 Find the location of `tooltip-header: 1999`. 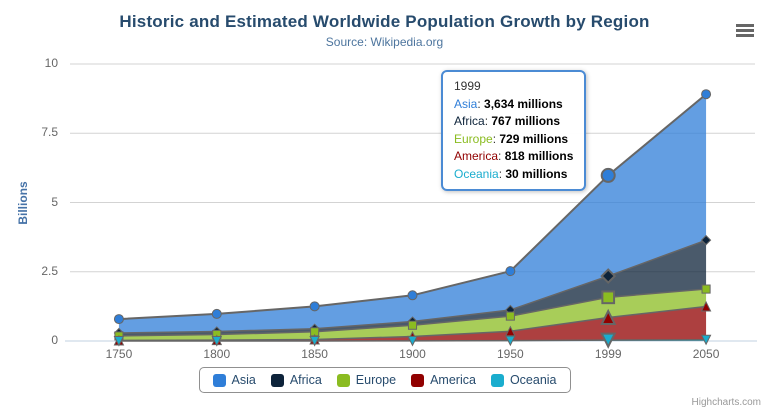

tooltip-header: 1999 is located at coordinates (467, 86).